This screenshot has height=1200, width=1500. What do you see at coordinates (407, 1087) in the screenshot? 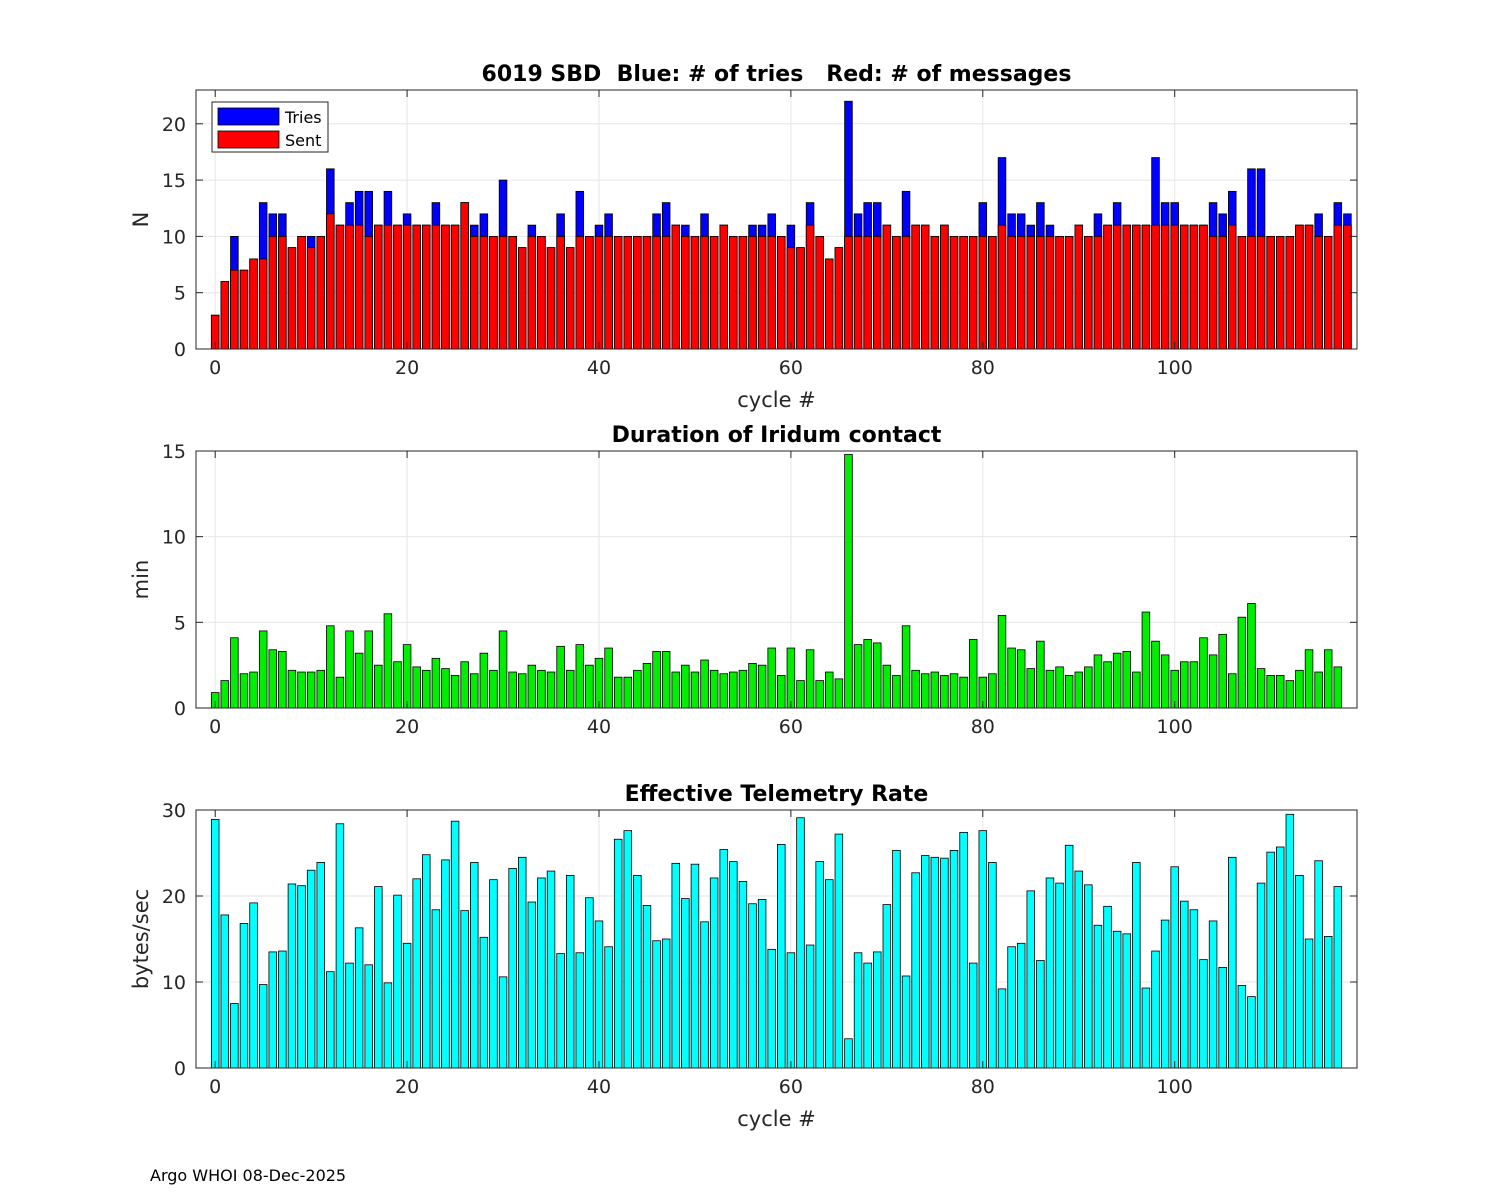
I see `x-tick-label: 20` at bounding box center [407, 1087].